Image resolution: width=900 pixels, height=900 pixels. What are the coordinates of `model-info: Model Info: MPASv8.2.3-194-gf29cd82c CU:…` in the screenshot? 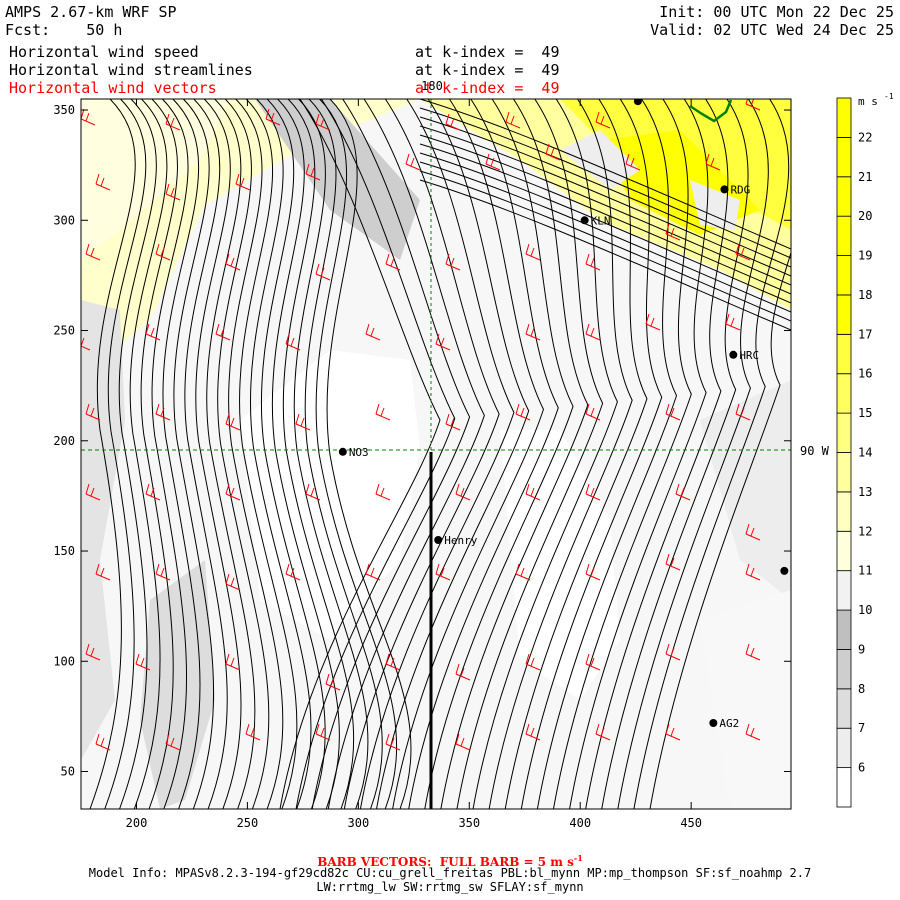 It's located at (450, 873).